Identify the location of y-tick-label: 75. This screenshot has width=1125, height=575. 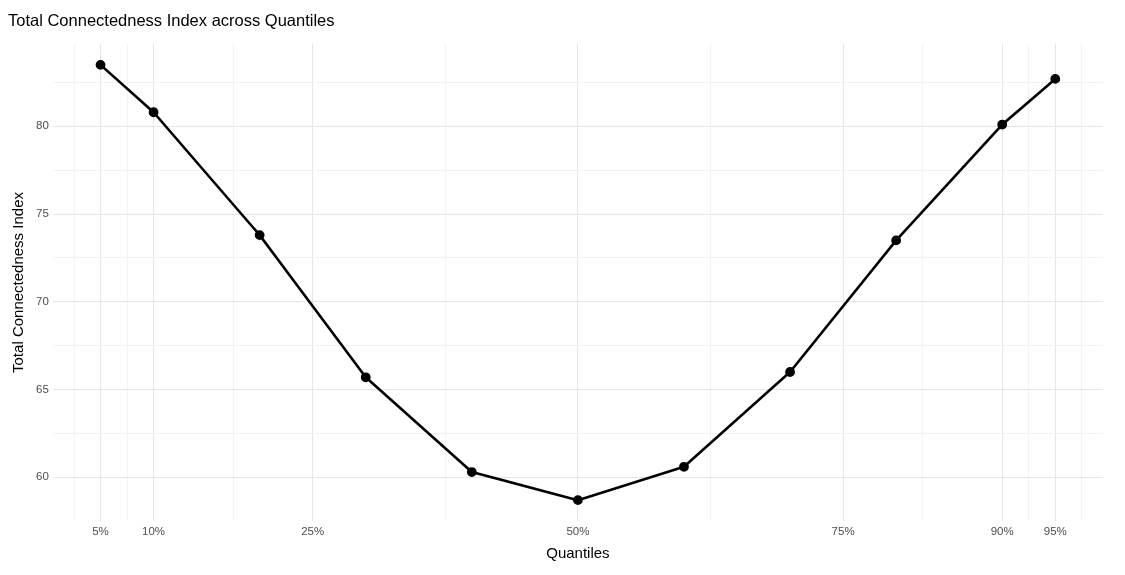
(42, 213).